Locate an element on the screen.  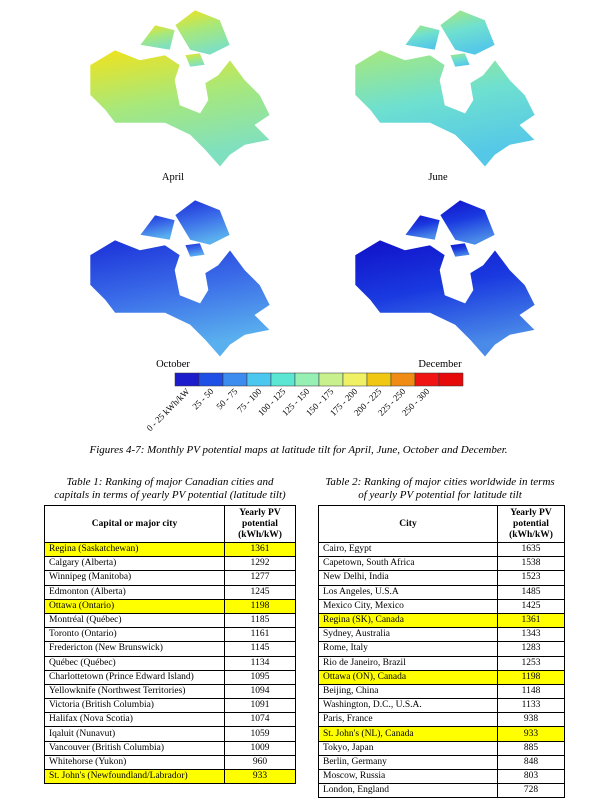
table-row: Edmonton (Alberta) 1245 is located at coordinates (170, 592).